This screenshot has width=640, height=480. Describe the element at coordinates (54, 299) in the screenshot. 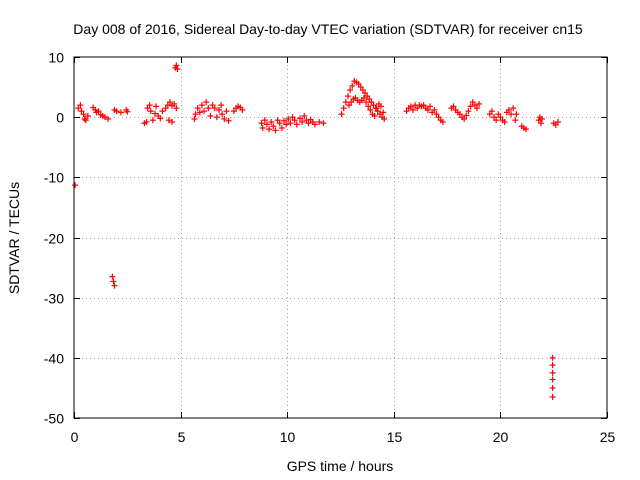

I see `y-tick-label: -30` at that location.